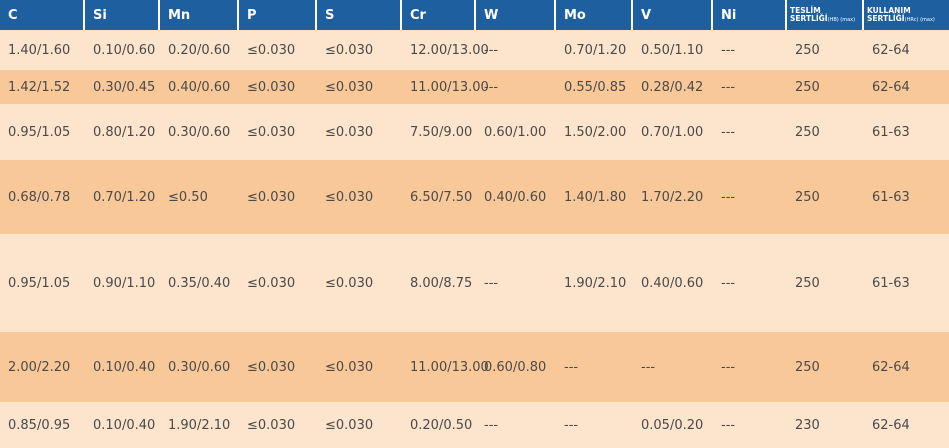 This screenshot has height=448, width=949. What do you see at coordinates (595, 132) in the screenshot?
I see `cell-mo: 1.50/2.00` at bounding box center [595, 132].